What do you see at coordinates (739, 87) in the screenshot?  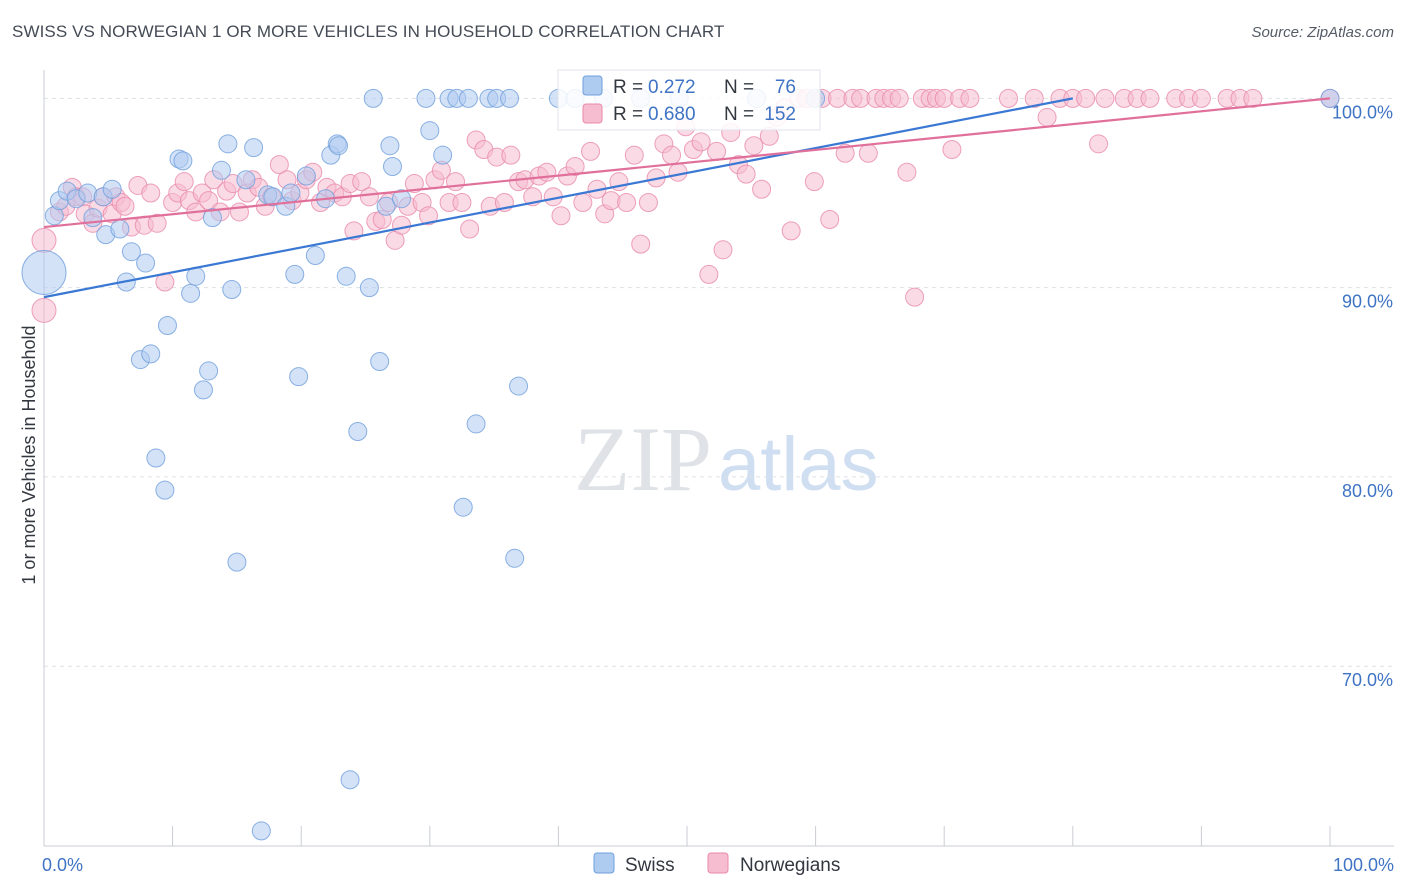 I see `stats-n-label-swiss: N =` at bounding box center [739, 87].